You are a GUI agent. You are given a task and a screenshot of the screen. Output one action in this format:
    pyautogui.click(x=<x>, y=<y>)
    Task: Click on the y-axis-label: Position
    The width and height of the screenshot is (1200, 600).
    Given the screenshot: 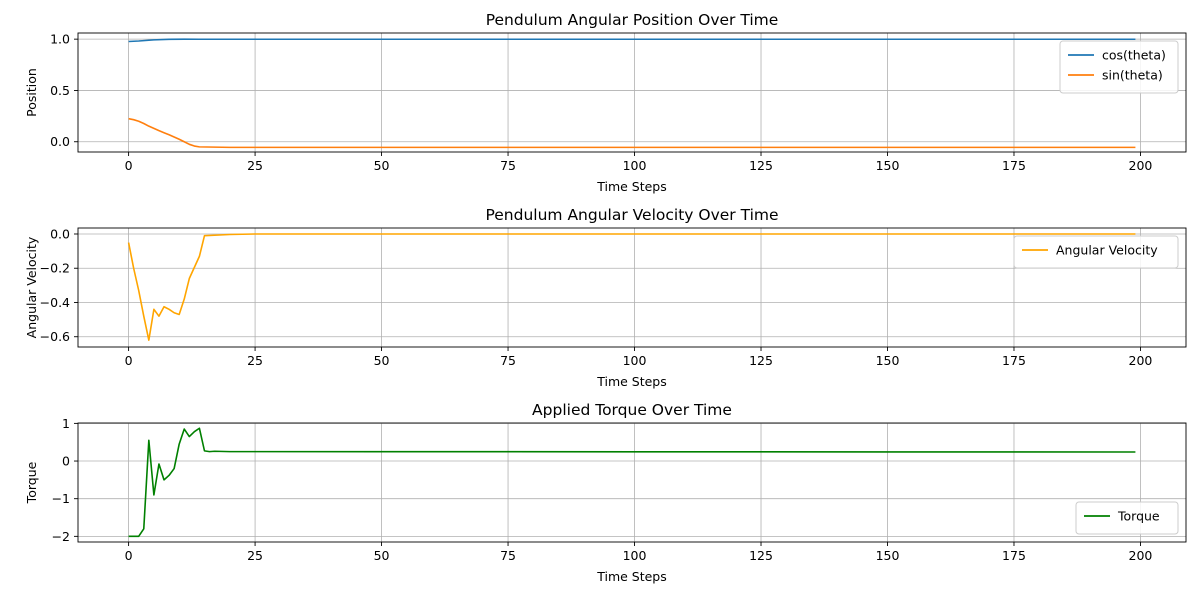 What is the action you would take?
    pyautogui.click(x=31, y=92)
    